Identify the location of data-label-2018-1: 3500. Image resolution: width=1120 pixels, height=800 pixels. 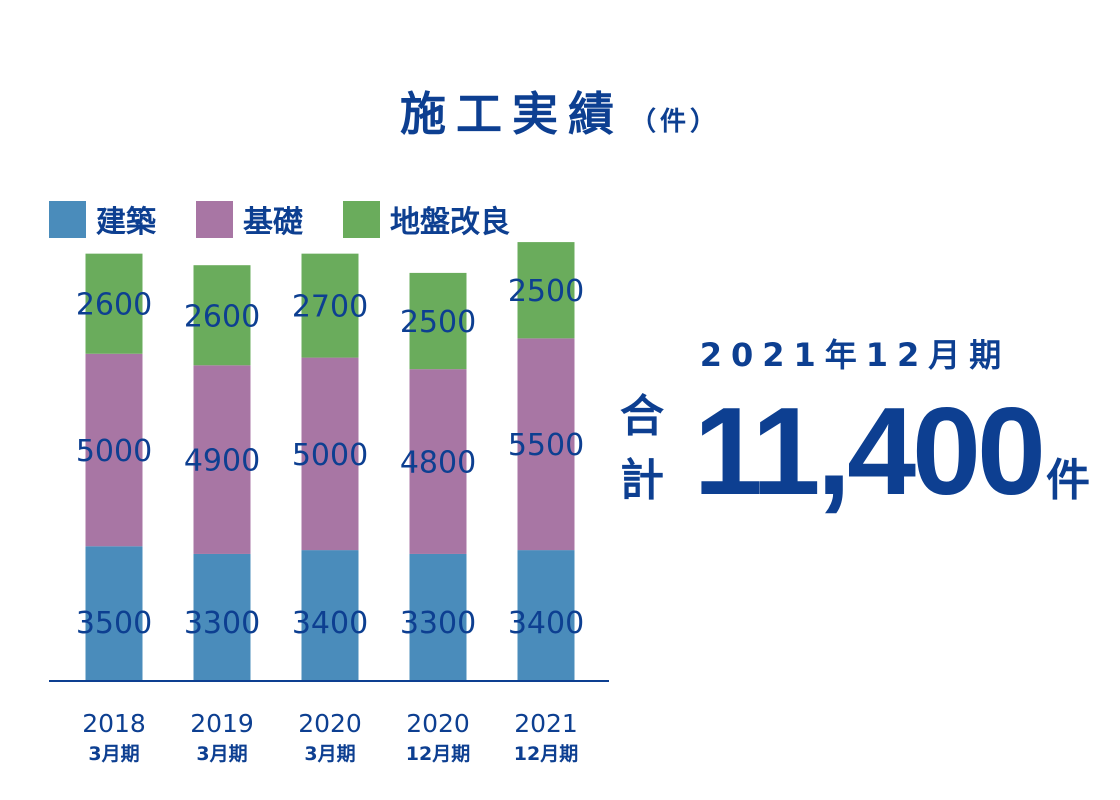
(114, 623).